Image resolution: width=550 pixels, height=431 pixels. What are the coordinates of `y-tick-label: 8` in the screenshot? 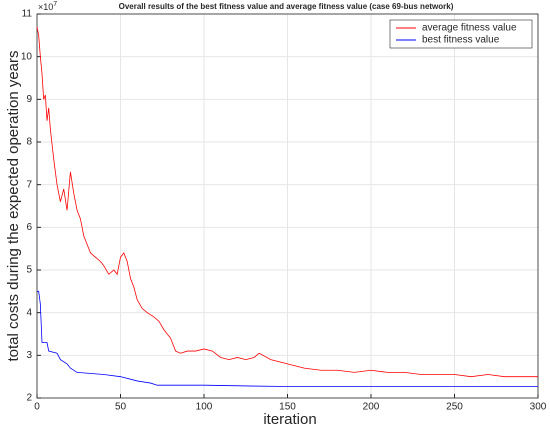 It's located at (29, 142).